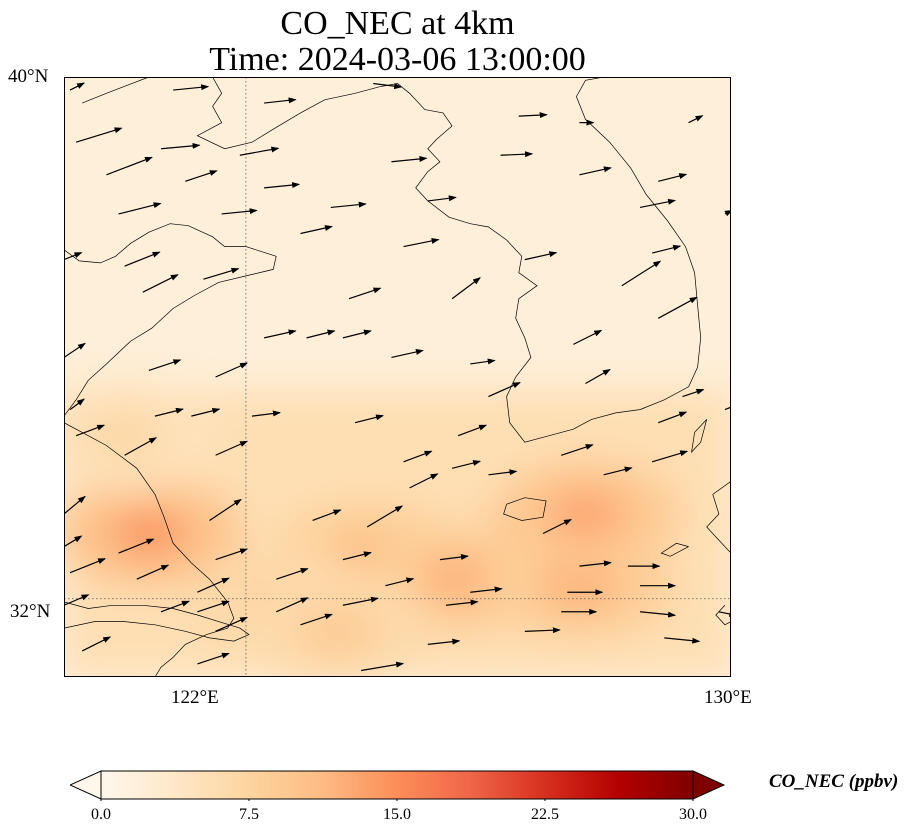  Describe the element at coordinates (397, 814) in the screenshot. I see `colorbar-tick-label: 15.0` at that location.